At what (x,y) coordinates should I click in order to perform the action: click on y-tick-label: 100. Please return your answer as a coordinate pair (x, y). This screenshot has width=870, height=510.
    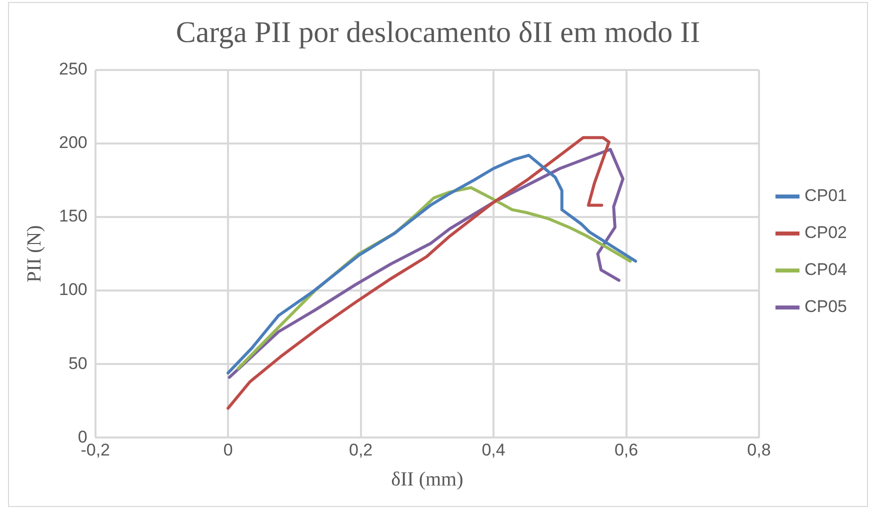
    Looking at the image, I should click on (73, 290).